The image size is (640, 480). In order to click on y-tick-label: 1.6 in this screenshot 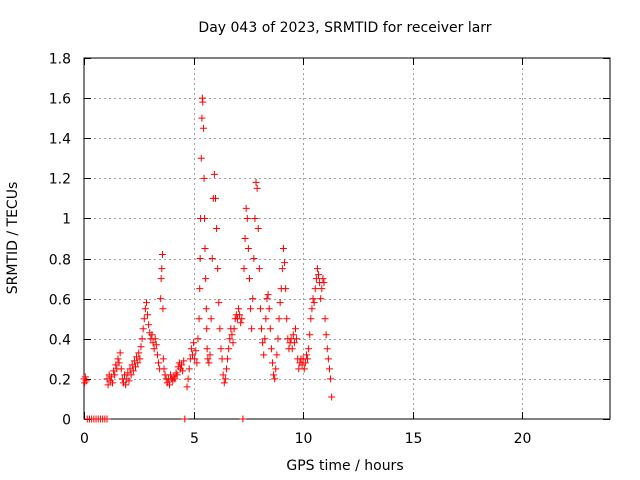, I will do `click(60, 100)`.